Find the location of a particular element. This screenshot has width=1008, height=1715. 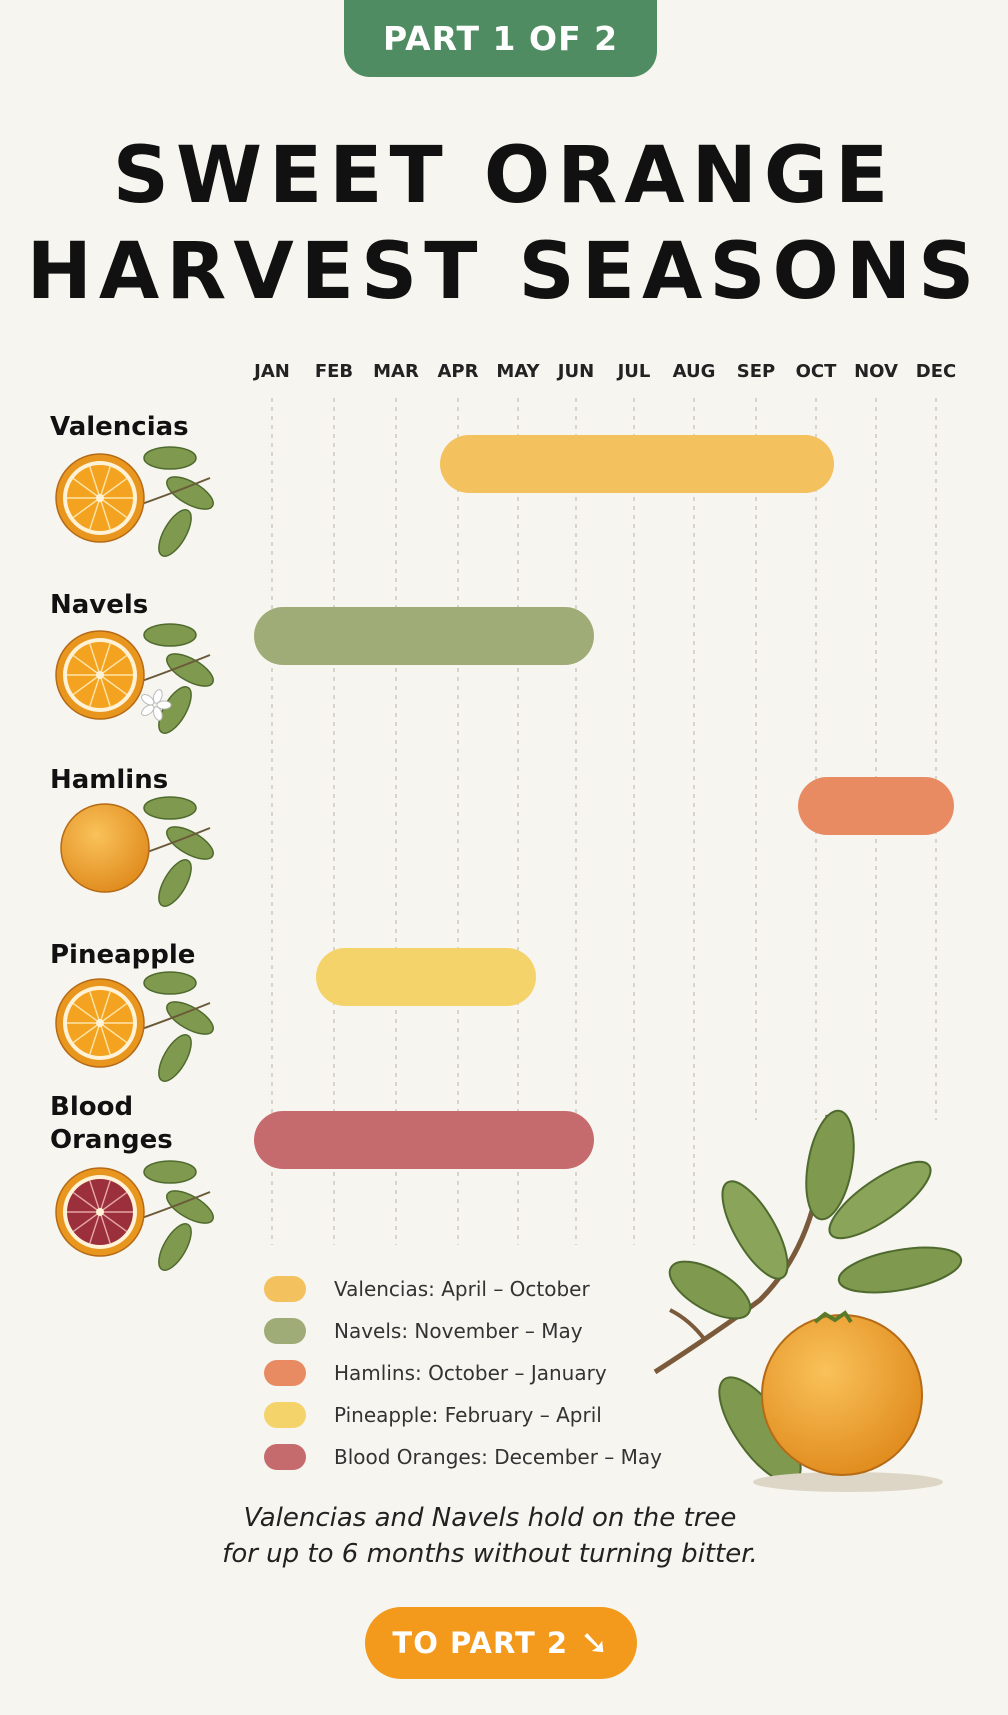

month-axis: JAN FEB MAR APR MAY JUN JUL AUG SEP OCT NOV DEC is located at coordinates (604, 371).